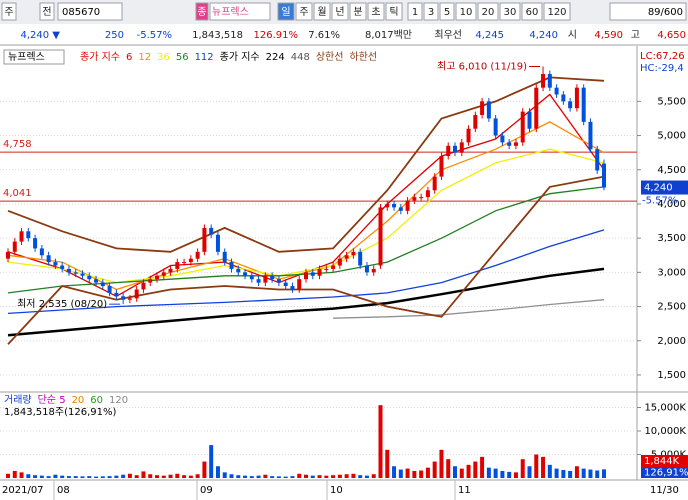 The image size is (688, 500). Describe the element at coordinates (635, 35) in the screenshot. I see `quote-high-label: 고` at that location.